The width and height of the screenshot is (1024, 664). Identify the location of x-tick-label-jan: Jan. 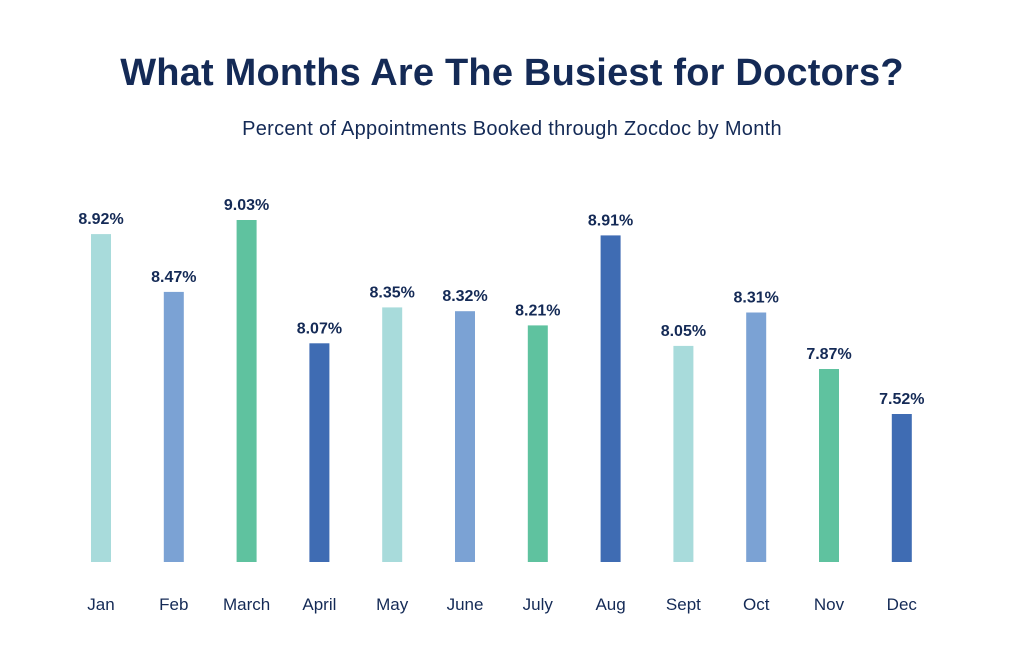
(100, 604).